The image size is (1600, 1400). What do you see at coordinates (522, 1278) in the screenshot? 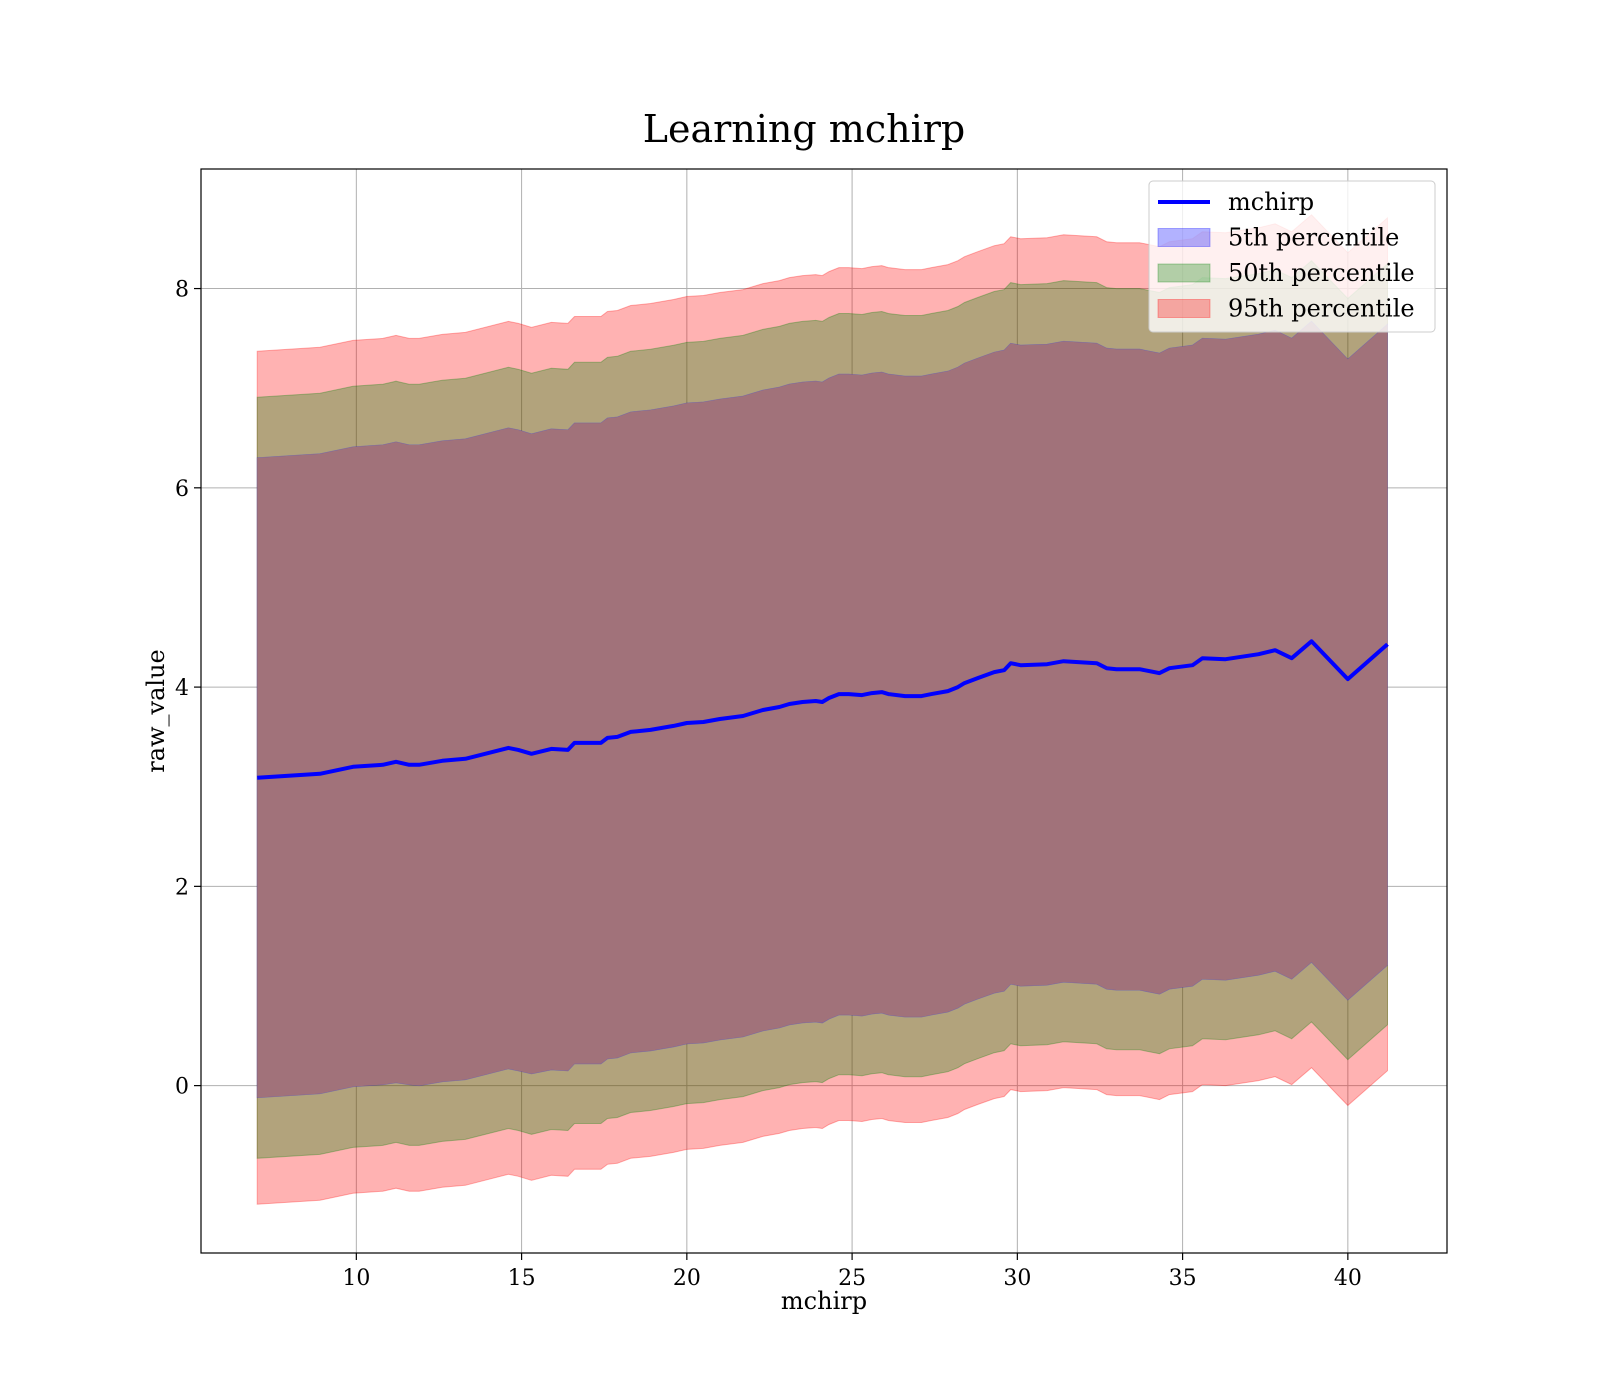
I see `x-tick-label: 15` at bounding box center [522, 1278].